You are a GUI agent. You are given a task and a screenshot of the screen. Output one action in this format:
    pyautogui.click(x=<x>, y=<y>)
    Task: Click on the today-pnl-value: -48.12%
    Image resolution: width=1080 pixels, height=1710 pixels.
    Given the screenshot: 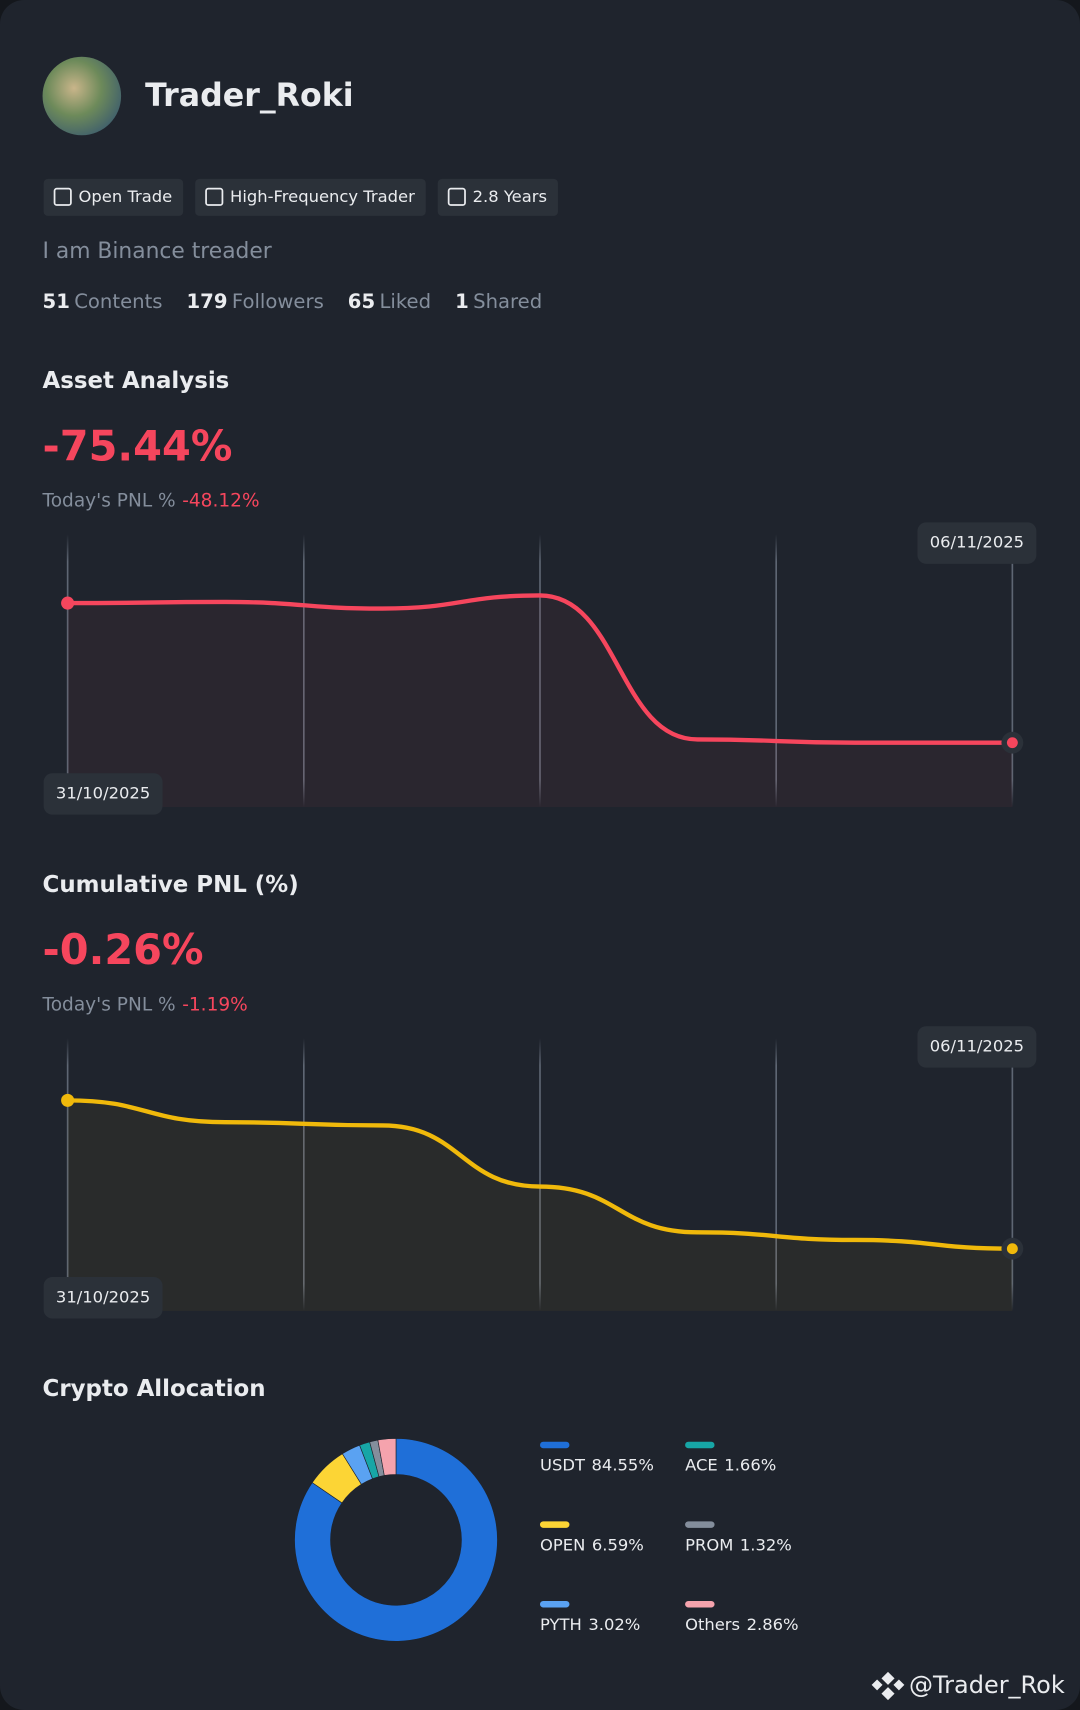 What is the action you would take?
    pyautogui.click(x=220, y=500)
    